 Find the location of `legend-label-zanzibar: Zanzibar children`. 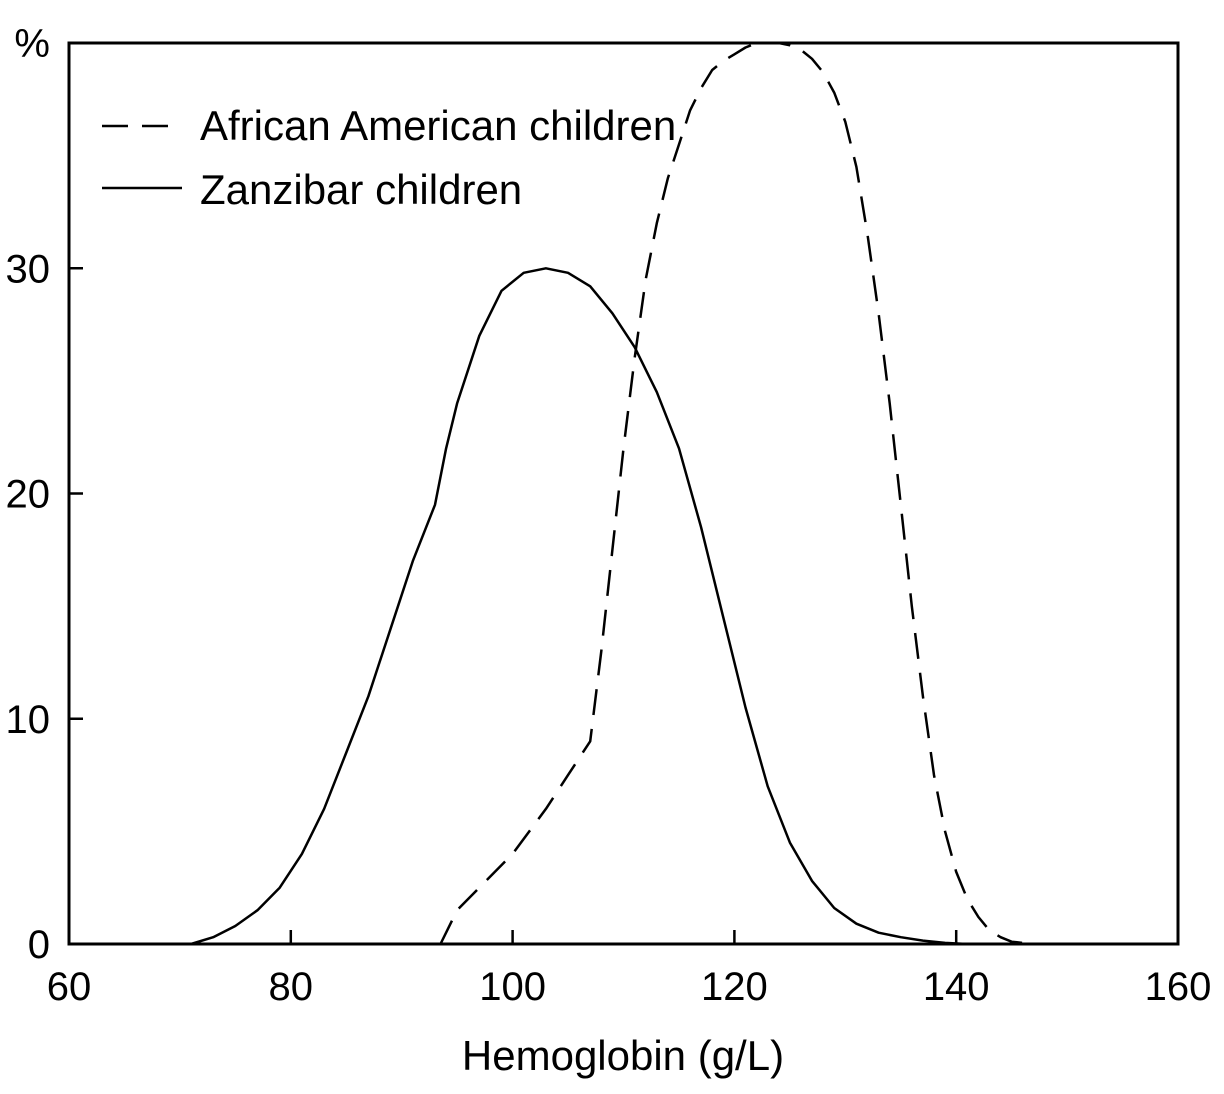

legend-label-zanzibar: Zanzibar children is located at coordinates (361, 189).